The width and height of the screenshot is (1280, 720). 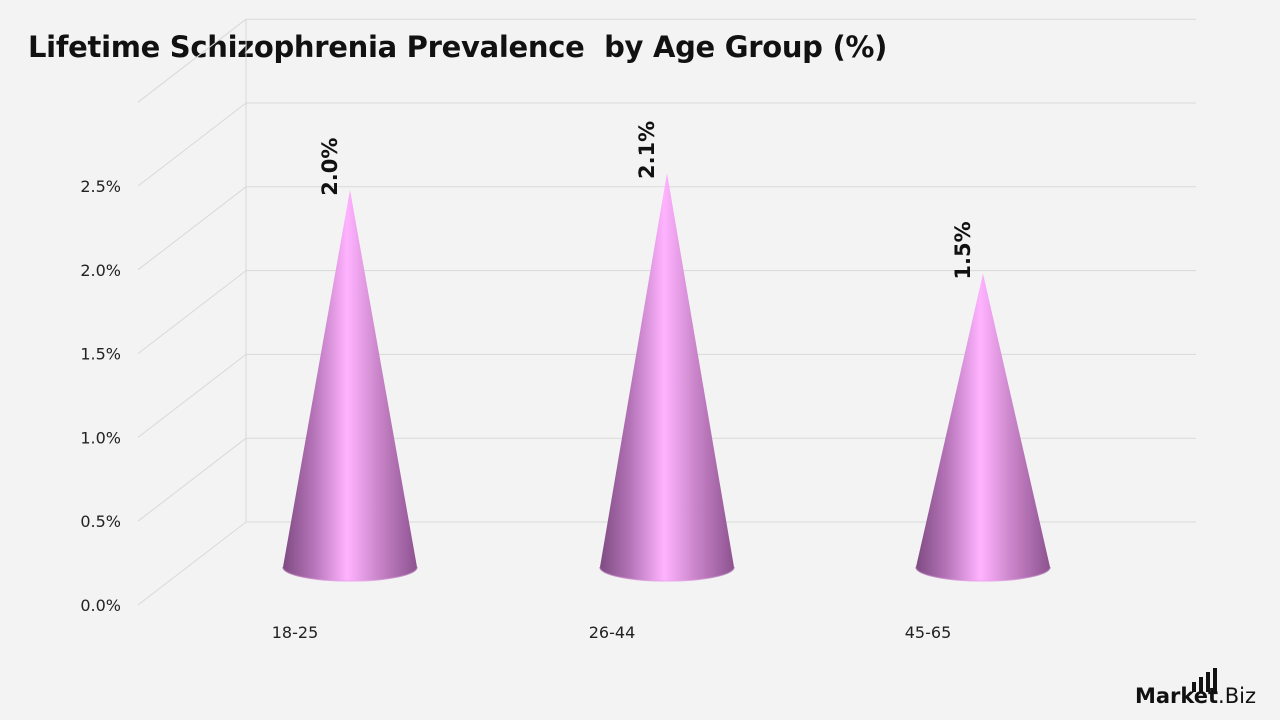 I want to click on brand-logo: Market .Biz, so click(x=1195, y=688).